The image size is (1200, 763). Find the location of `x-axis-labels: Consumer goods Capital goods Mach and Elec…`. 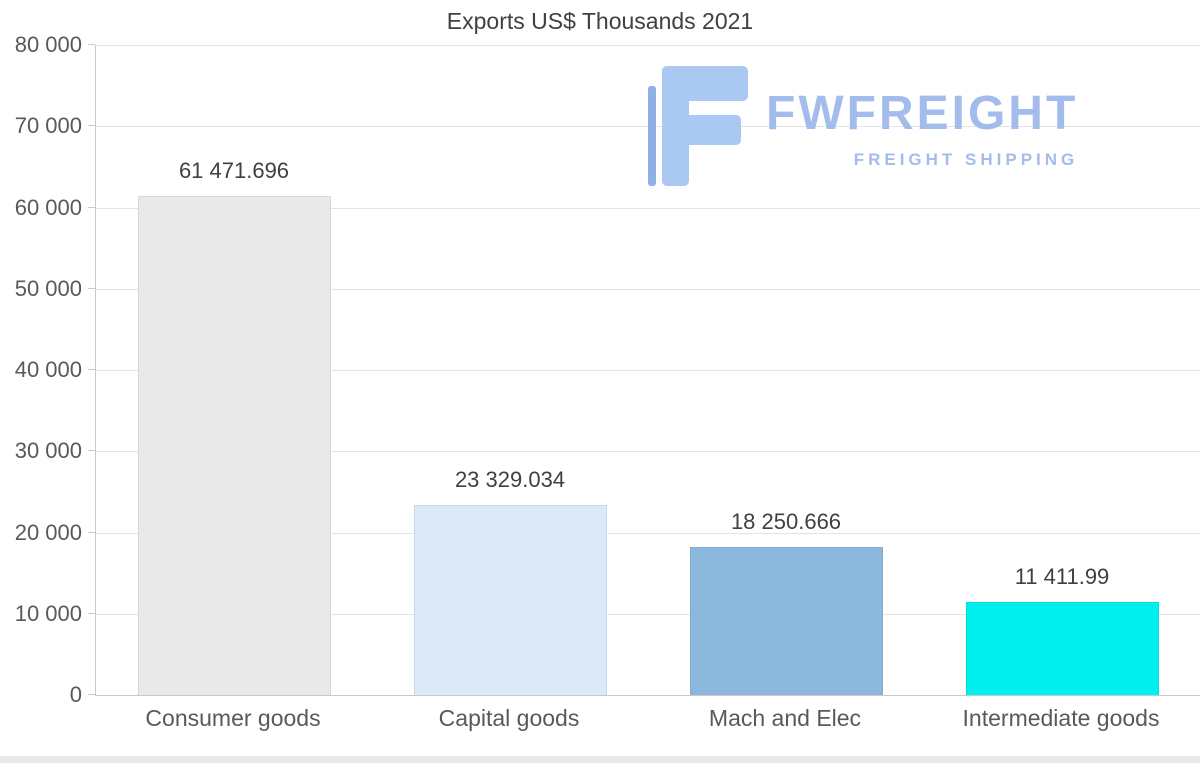

x-axis-labels: Consumer goods Capital goods Mach and Elec… is located at coordinates (647, 721).